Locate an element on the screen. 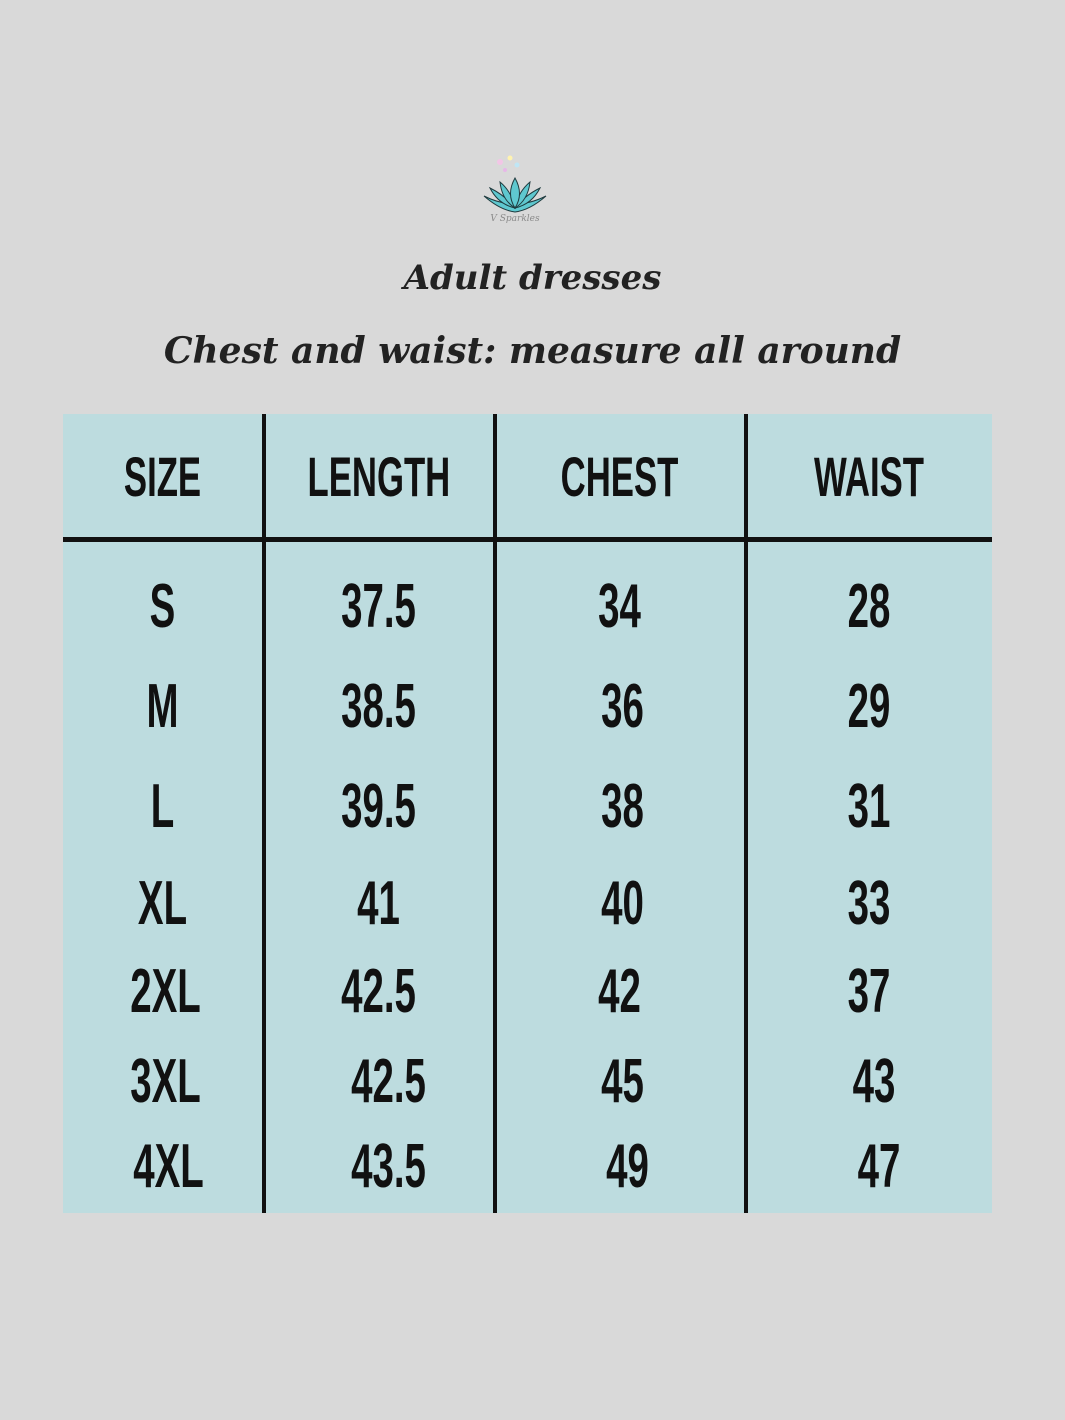  table-cell-size: XL is located at coordinates (162, 903).